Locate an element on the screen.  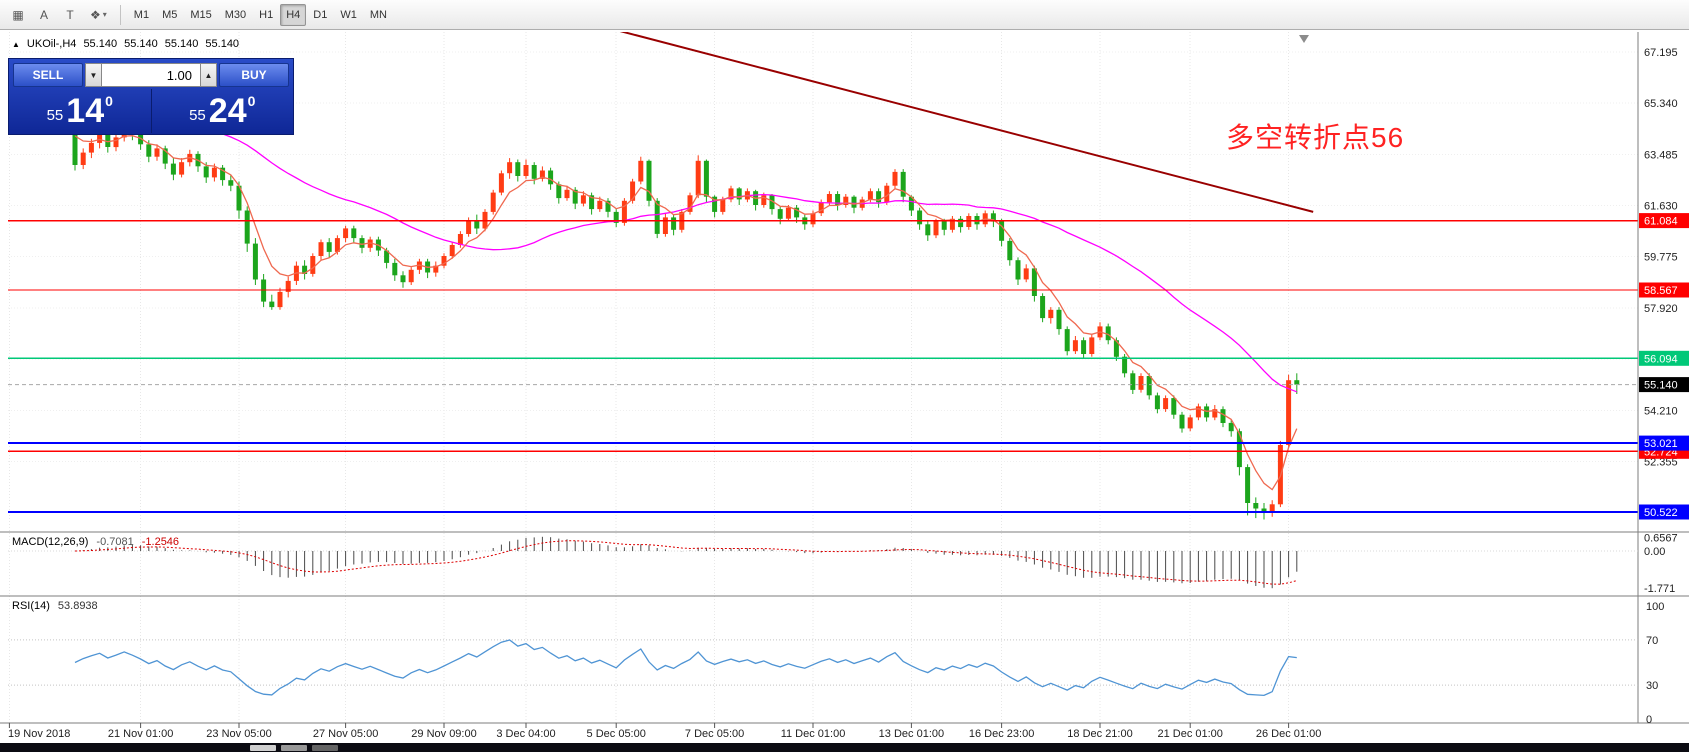
svg-text: 61.084 is located at coordinates (1661, 222).